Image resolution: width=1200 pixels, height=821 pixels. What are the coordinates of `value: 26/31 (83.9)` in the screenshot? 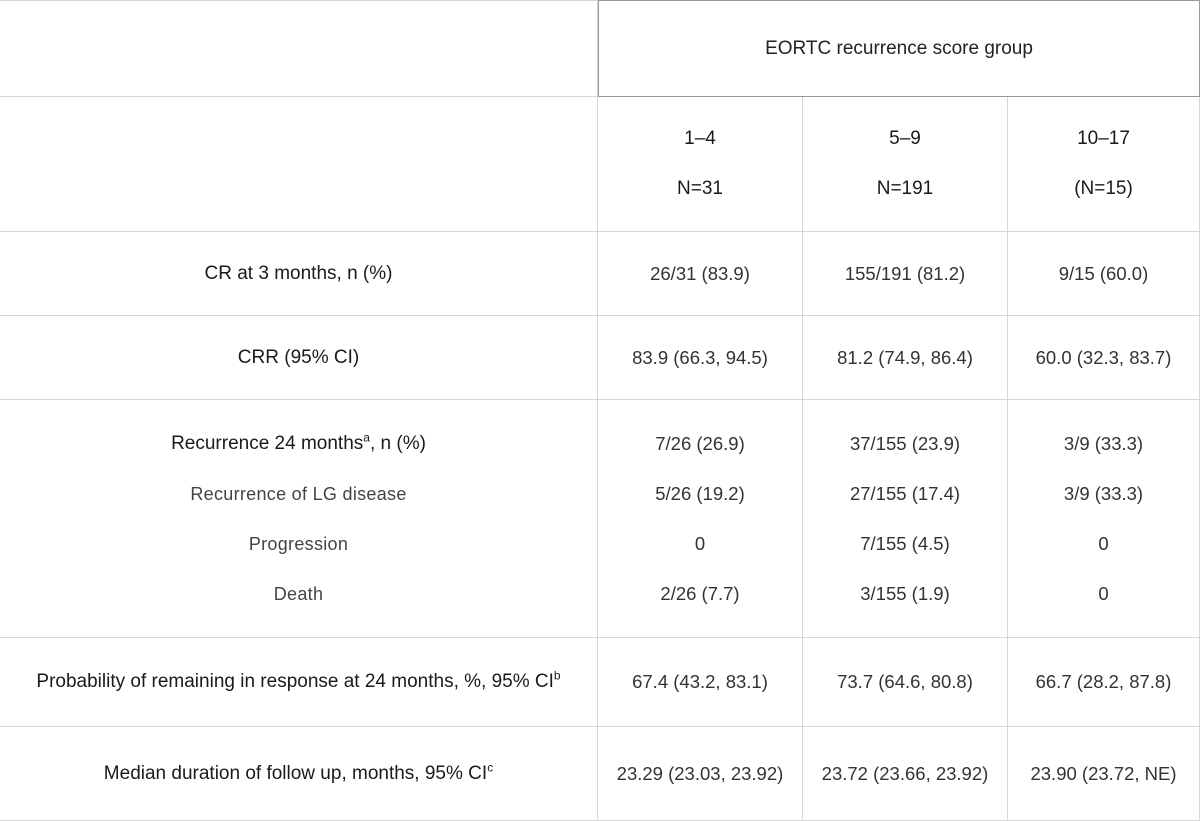 It's located at (700, 273).